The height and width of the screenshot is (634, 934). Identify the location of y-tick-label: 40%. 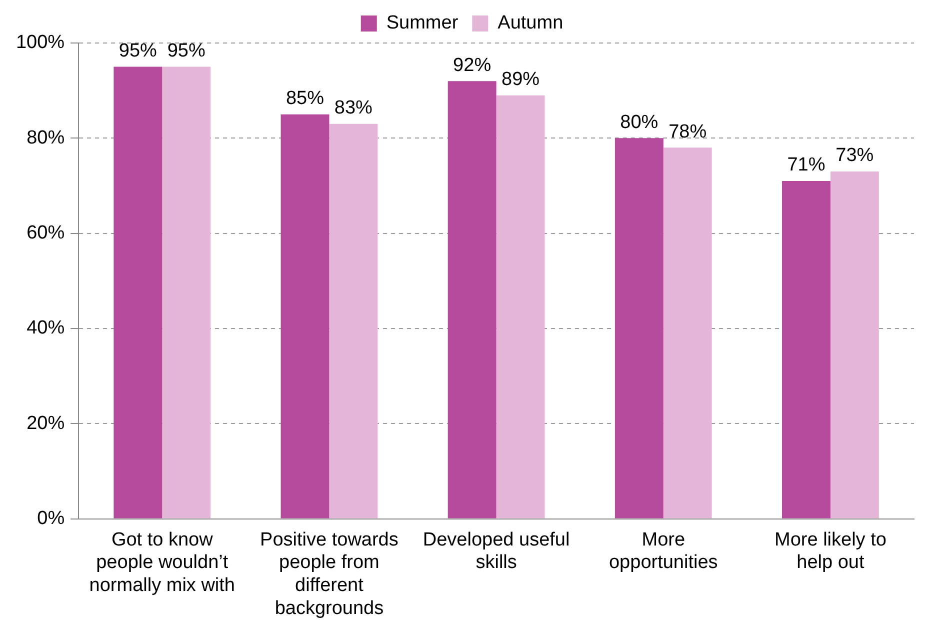
(45, 328).